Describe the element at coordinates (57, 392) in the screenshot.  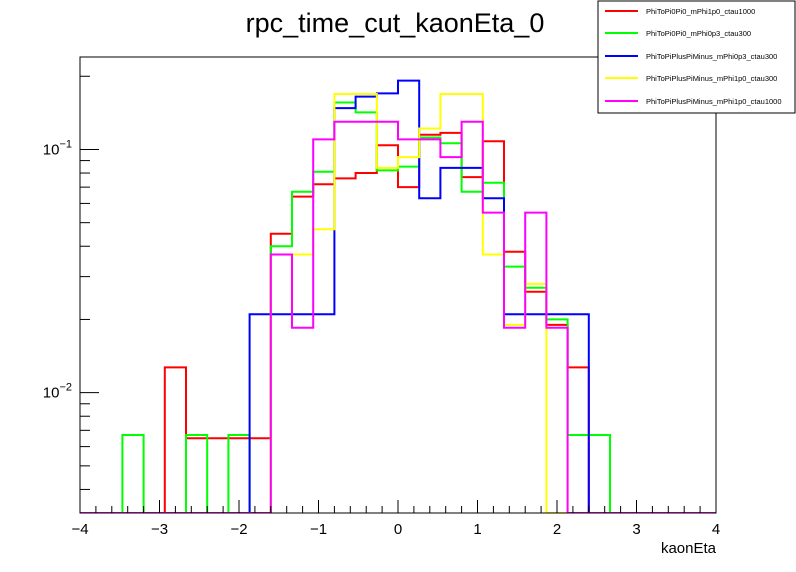
I see `y-tick-label: 10⁻²` at that location.